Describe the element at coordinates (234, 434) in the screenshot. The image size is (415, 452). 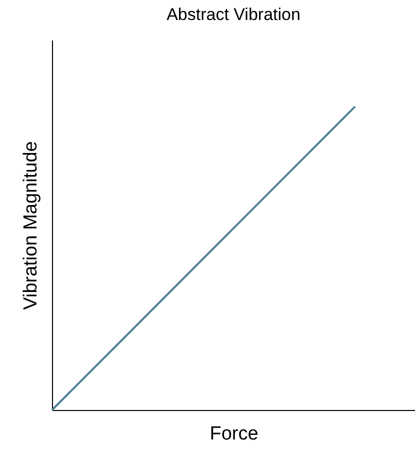
I see `x-axis-title: Force` at that location.